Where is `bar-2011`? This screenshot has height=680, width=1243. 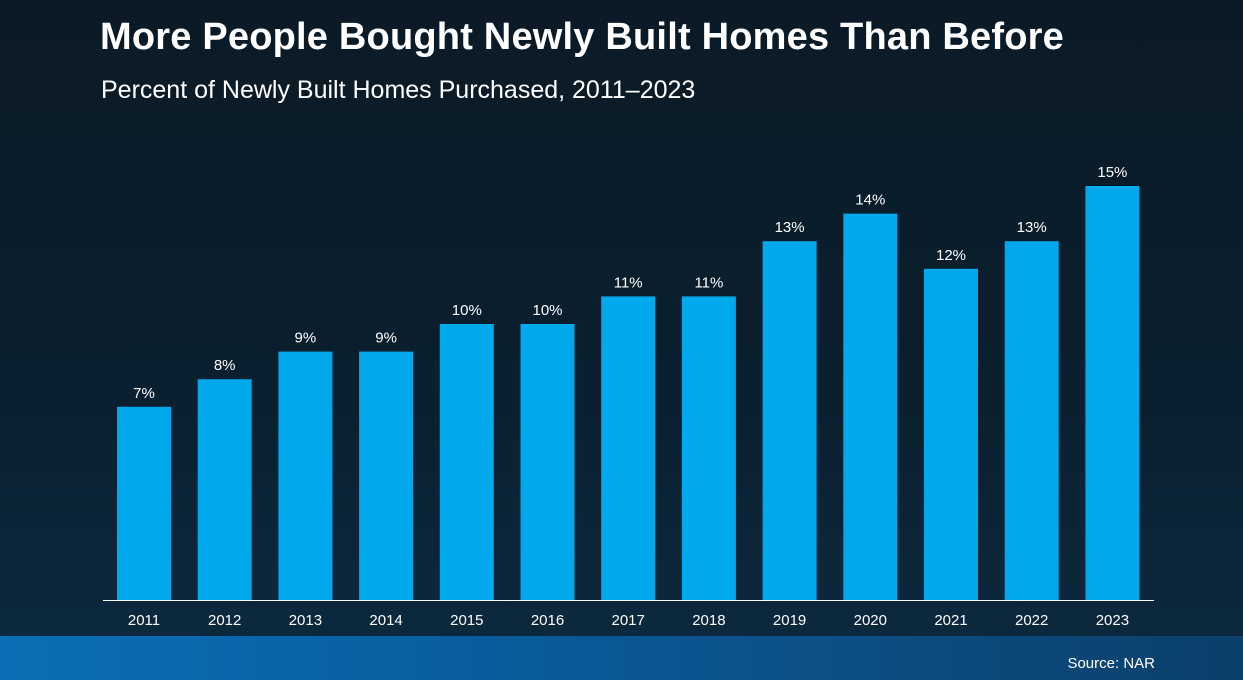 bar-2011 is located at coordinates (144, 503).